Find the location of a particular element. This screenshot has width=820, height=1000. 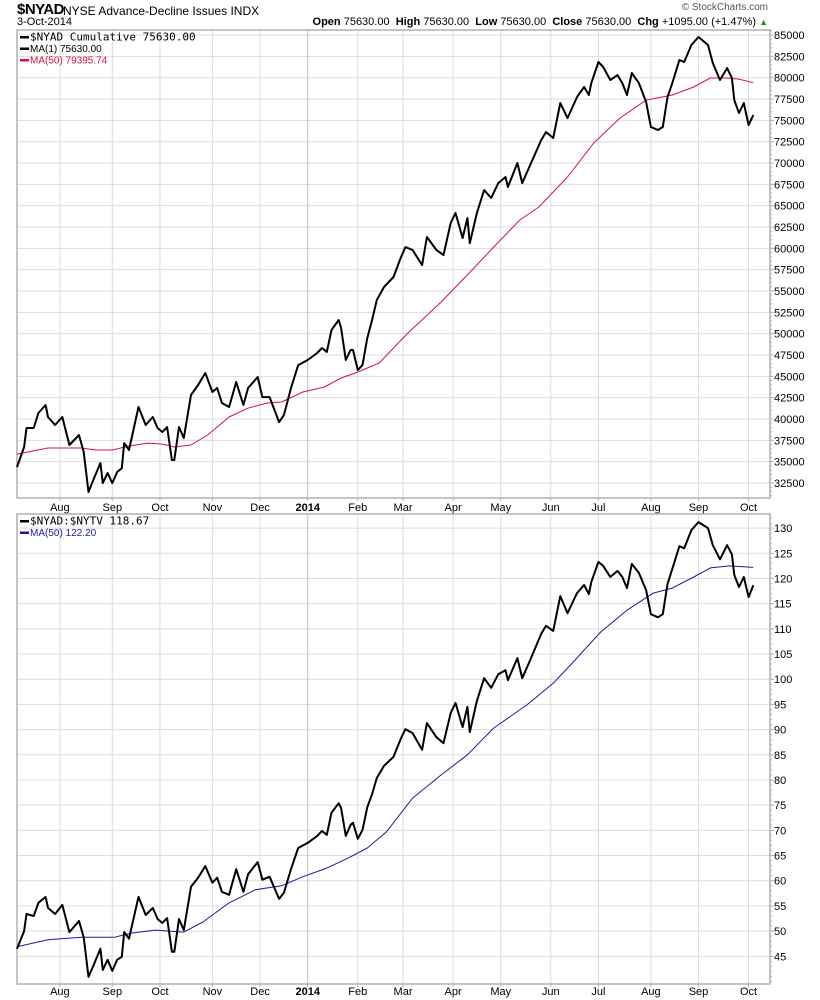

exchange-label: INDX is located at coordinates (245, 11).